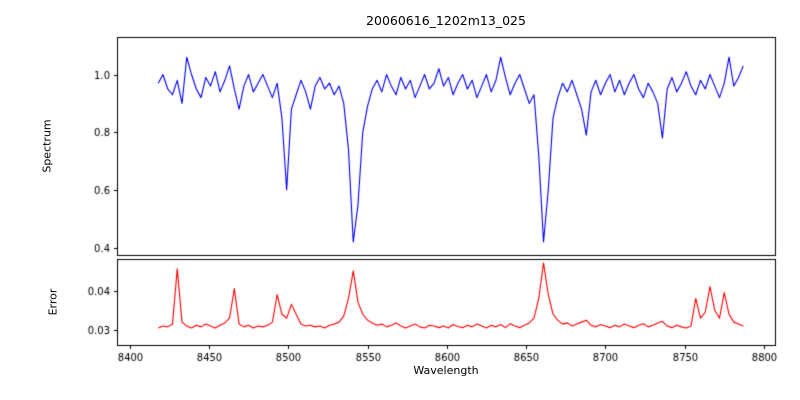 The width and height of the screenshot is (800, 400). Describe the element at coordinates (53, 302) in the screenshot. I see `error-y-axis-label: Error` at that location.